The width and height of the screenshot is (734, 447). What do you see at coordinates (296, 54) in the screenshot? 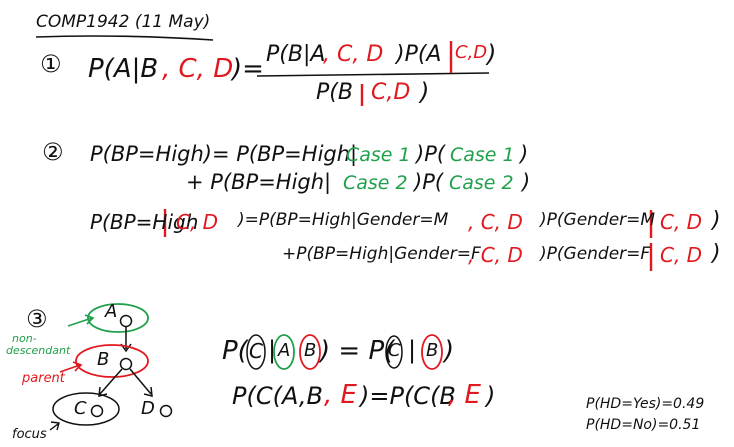
I see `s1-num-a: P(B|A` at bounding box center [296, 54].